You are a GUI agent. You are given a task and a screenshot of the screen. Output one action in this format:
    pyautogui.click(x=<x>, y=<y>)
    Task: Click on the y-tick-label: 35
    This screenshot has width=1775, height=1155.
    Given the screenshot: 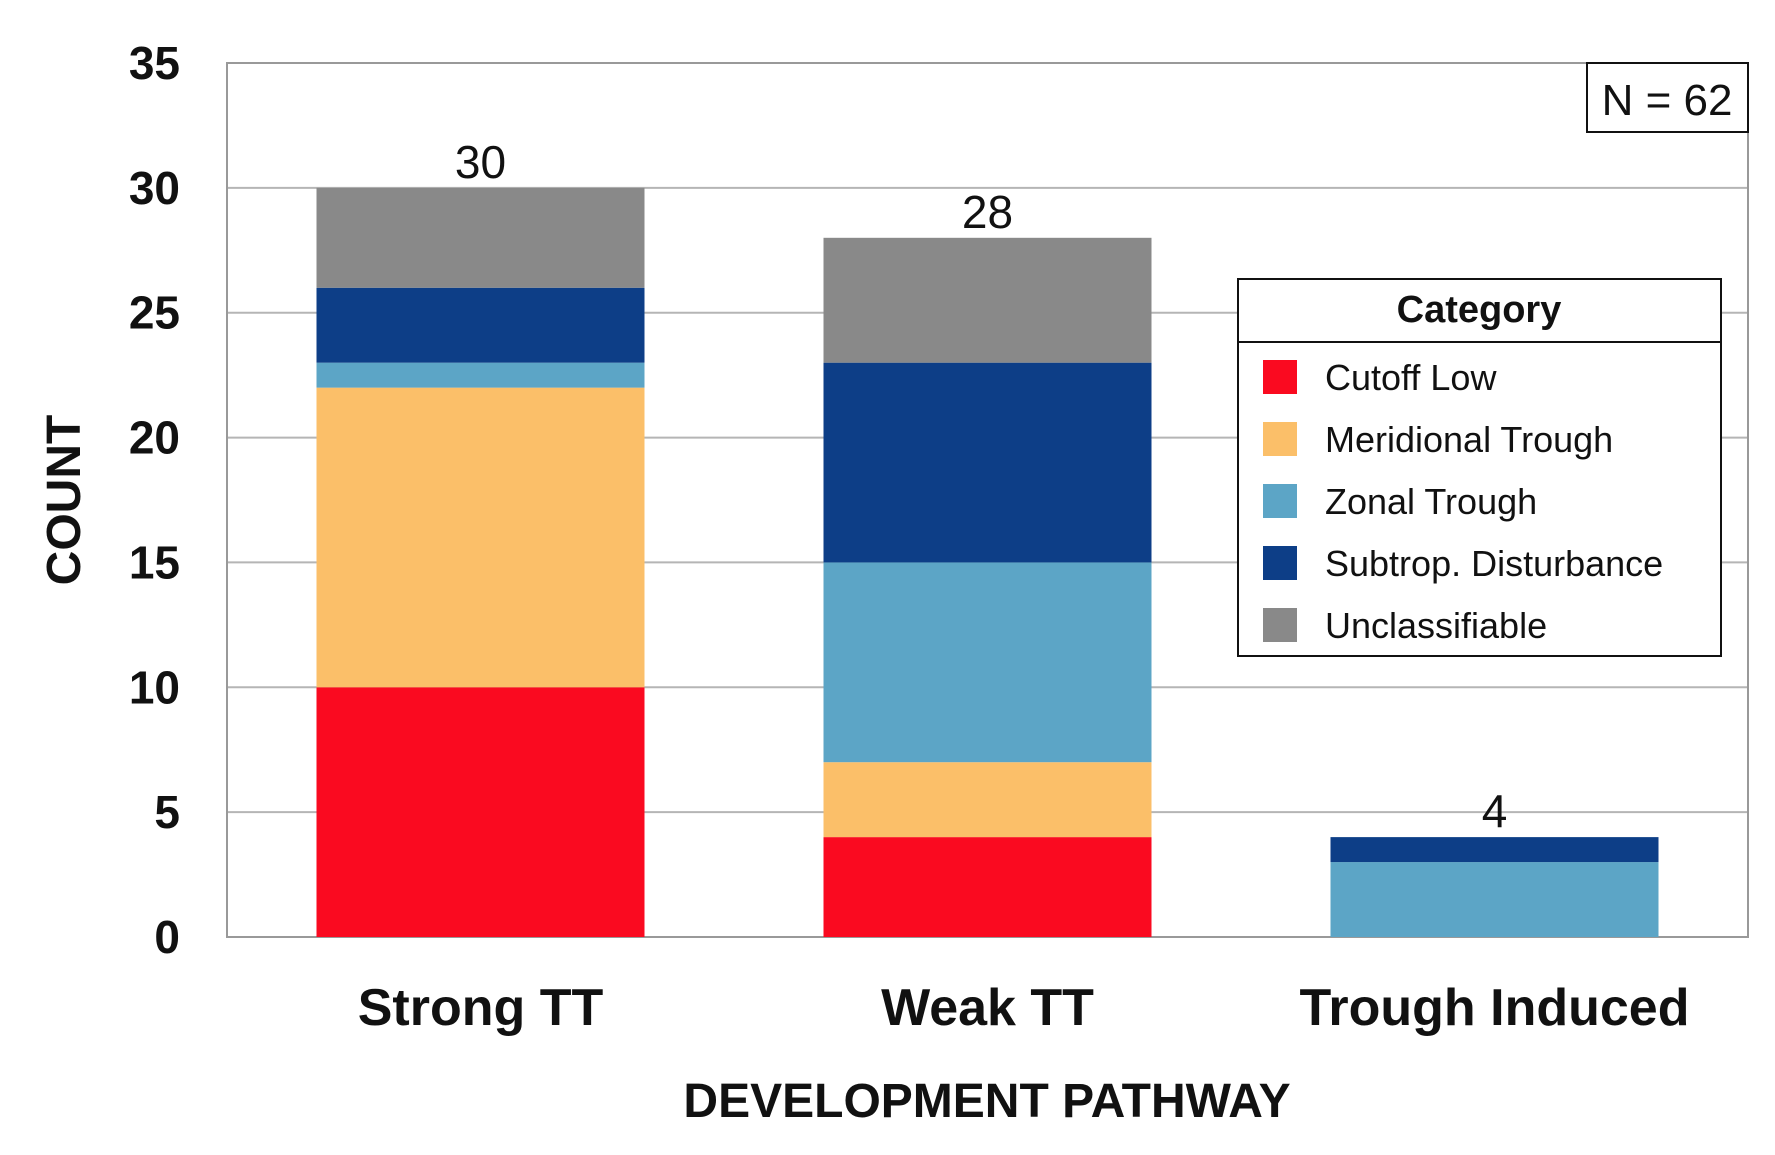 What is the action you would take?
    pyautogui.click(x=154, y=63)
    